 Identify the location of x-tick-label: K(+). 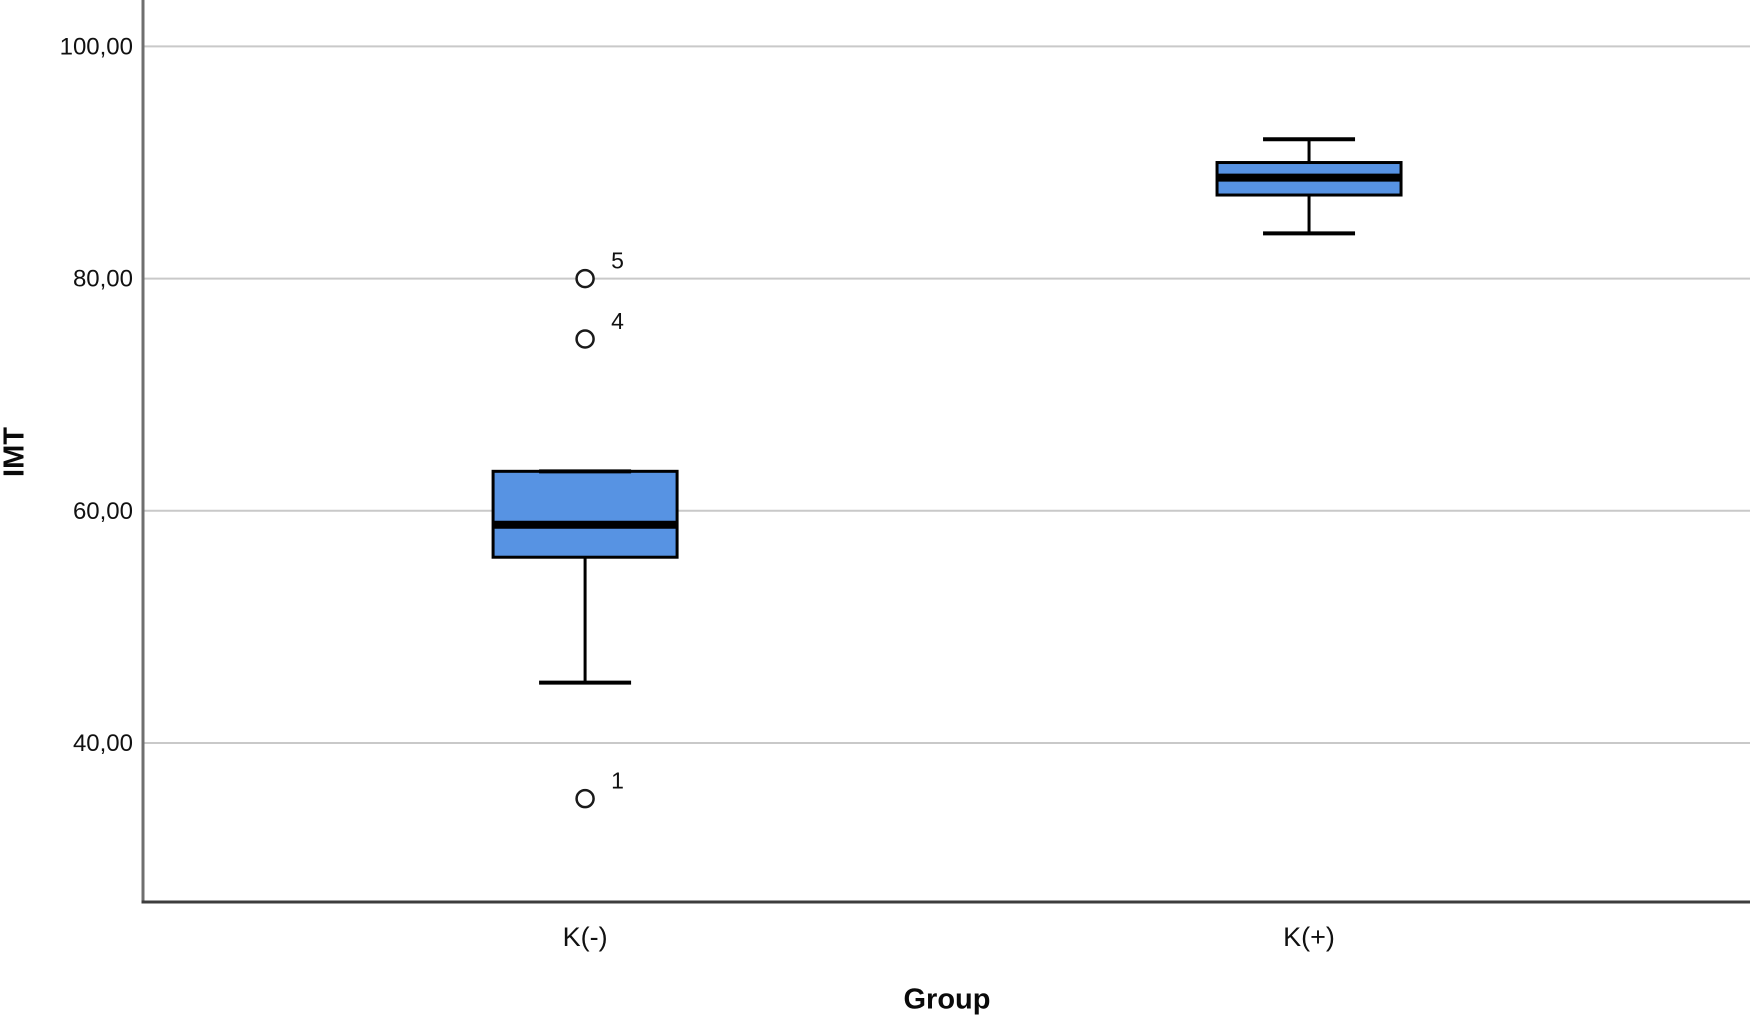
(1309, 937).